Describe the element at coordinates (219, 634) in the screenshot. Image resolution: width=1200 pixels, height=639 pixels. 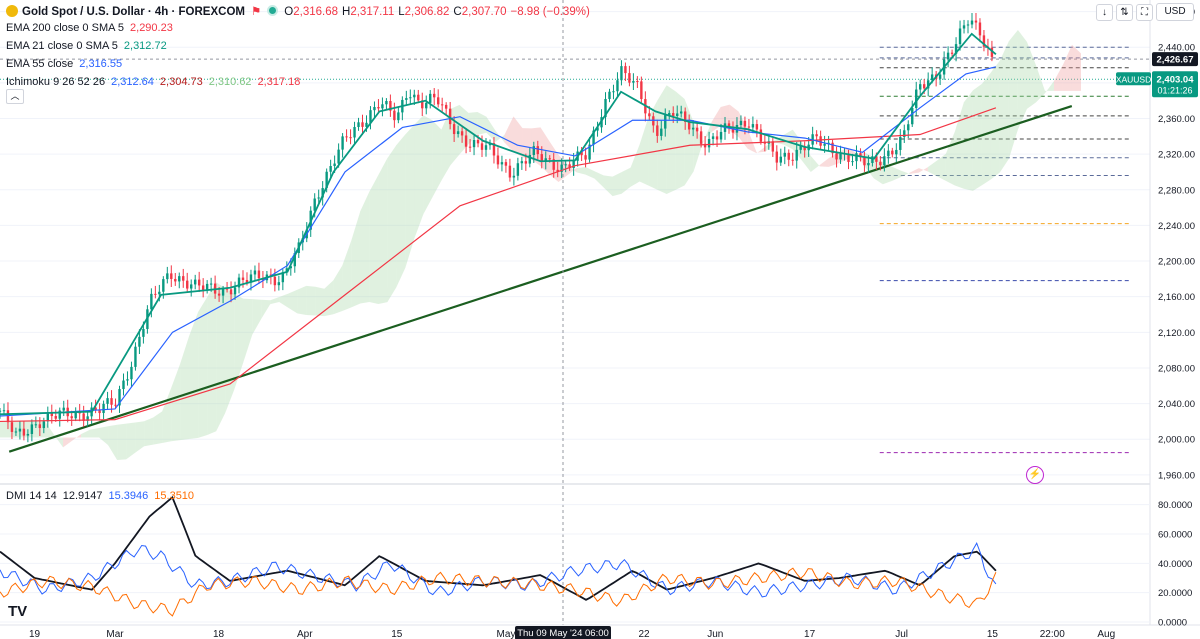
I see `time-tick-label: 18` at that location.